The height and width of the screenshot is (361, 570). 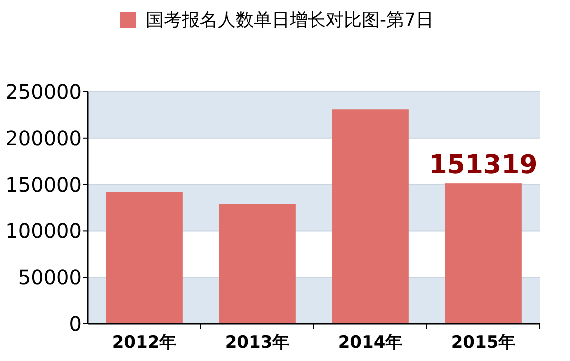 I want to click on text: 151319, so click(x=483, y=165).